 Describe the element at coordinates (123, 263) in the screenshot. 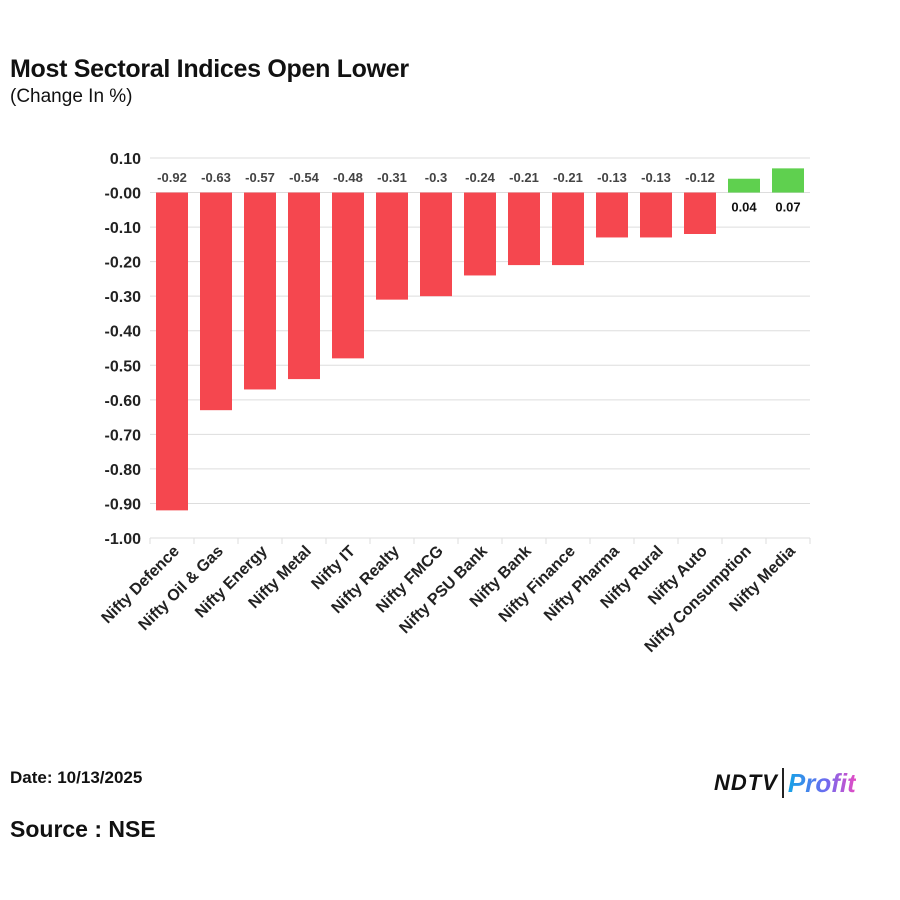

I see `y-tick-label: -0.20` at that location.